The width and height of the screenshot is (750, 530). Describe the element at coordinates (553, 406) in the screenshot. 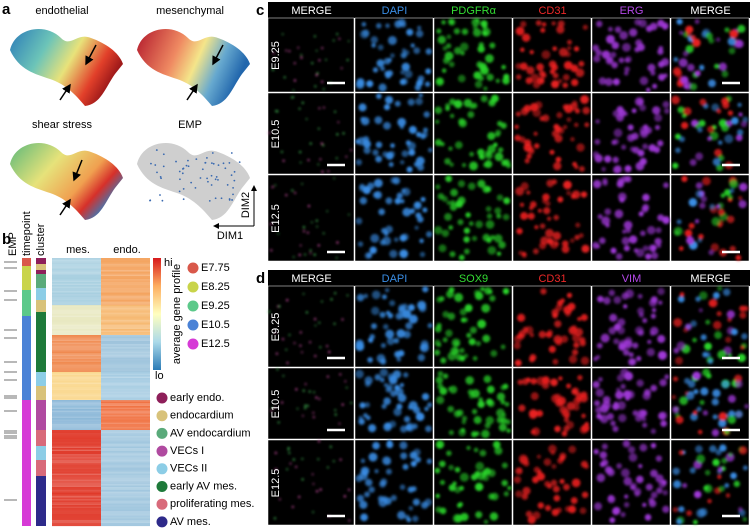

I see `signal` at that location.